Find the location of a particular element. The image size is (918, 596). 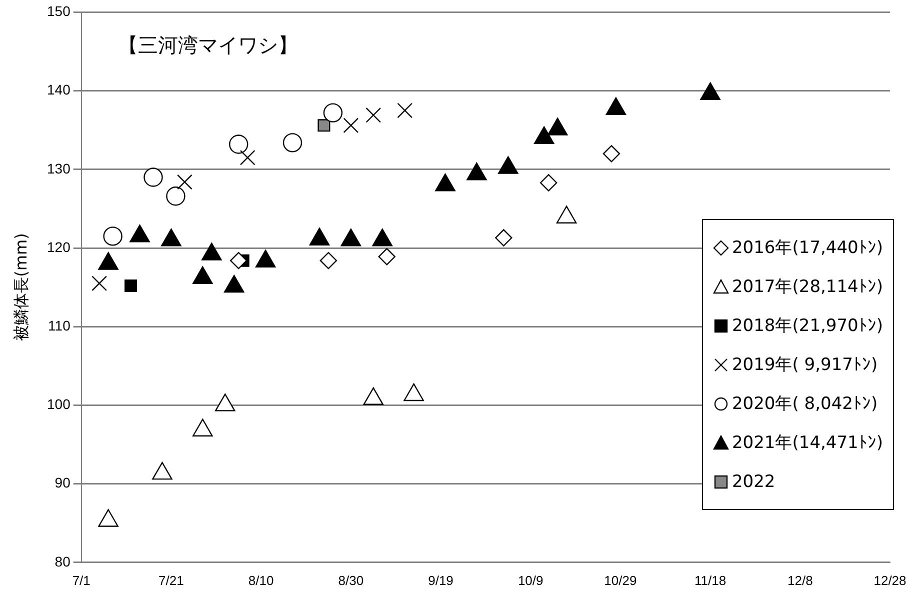

y-tick-label: 120 is located at coordinates (59, 246).